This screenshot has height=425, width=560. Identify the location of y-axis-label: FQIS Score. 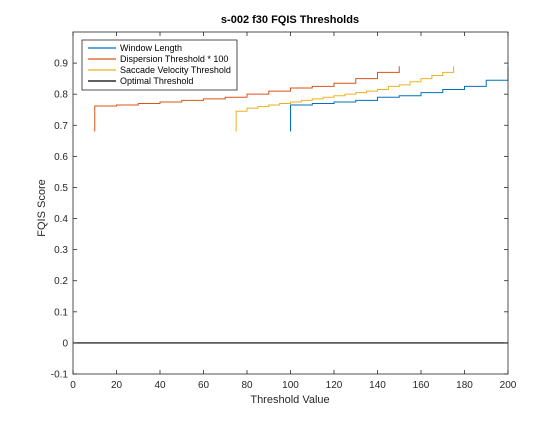
(42, 207).